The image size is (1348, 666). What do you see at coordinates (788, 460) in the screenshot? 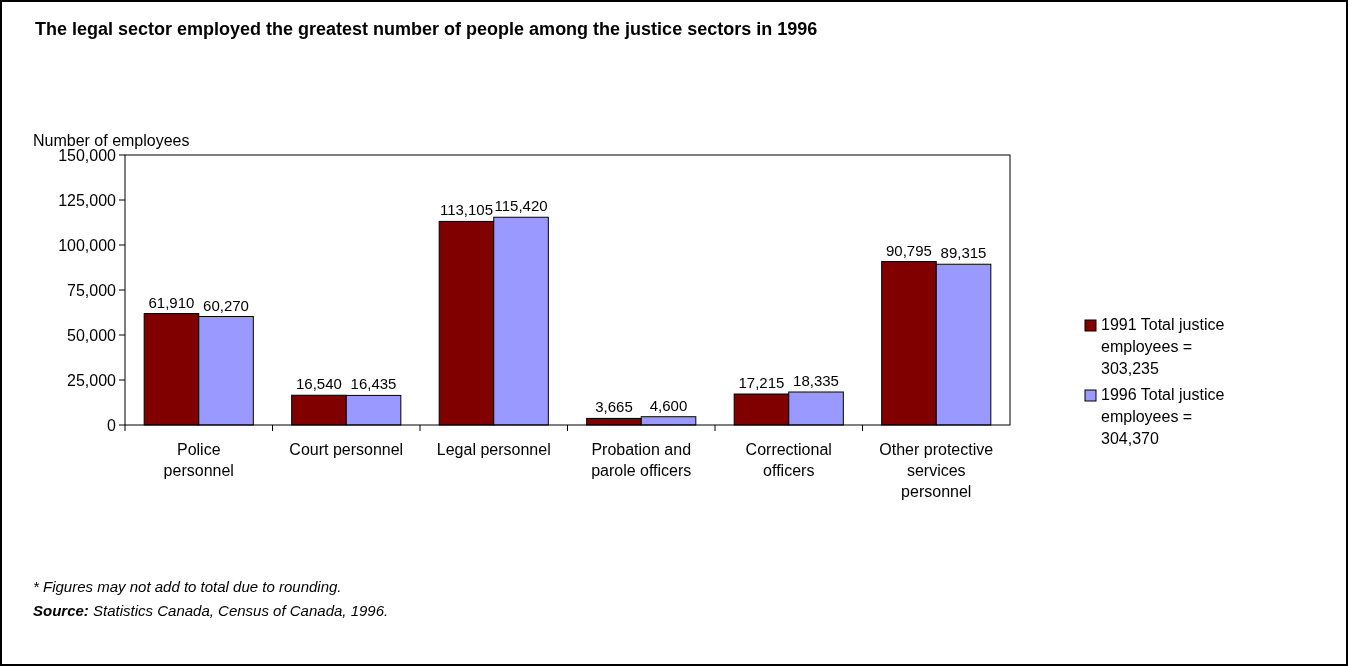
I see `x-tick-label: Correctional officers` at bounding box center [788, 460].